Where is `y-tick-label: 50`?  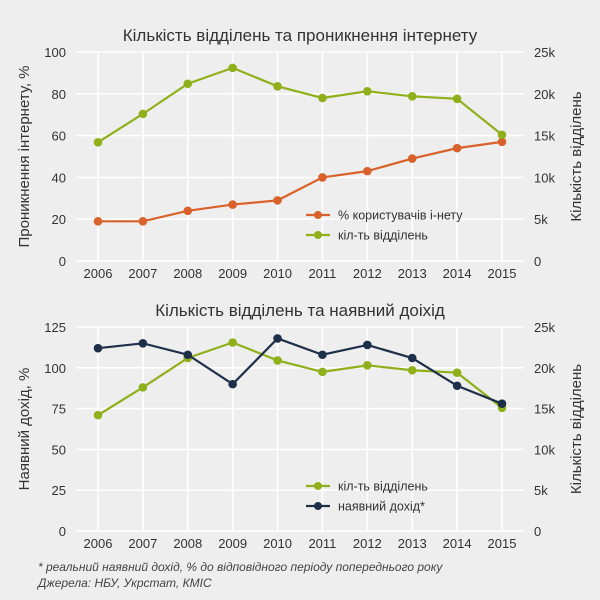 y-tick-label: 50 is located at coordinates (59, 449).